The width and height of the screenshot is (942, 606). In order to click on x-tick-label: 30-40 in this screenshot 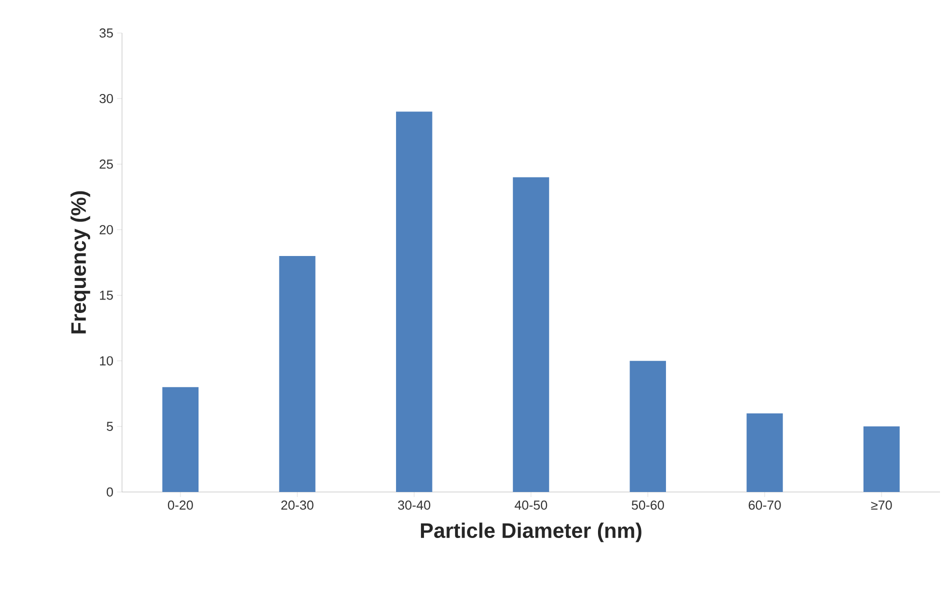, I will do `click(414, 505)`.